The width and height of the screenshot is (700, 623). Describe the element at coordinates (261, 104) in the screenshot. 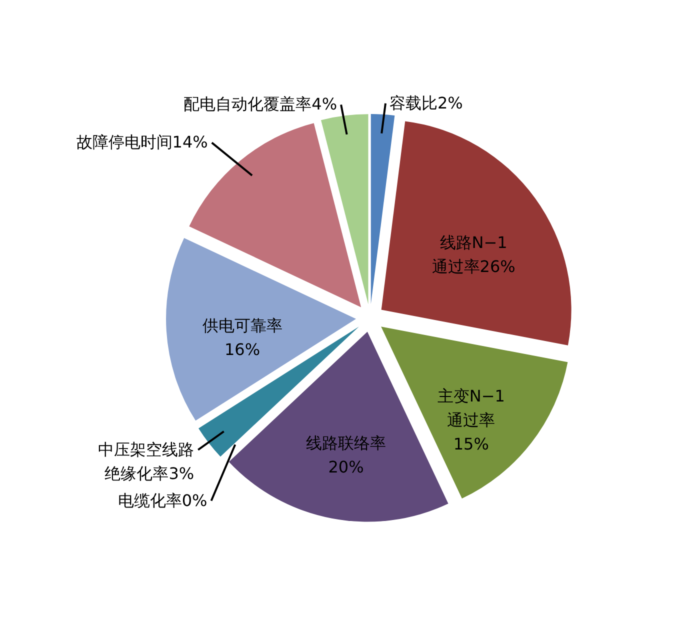

I see `slice-label: 配电自动化覆盖率4%` at that location.